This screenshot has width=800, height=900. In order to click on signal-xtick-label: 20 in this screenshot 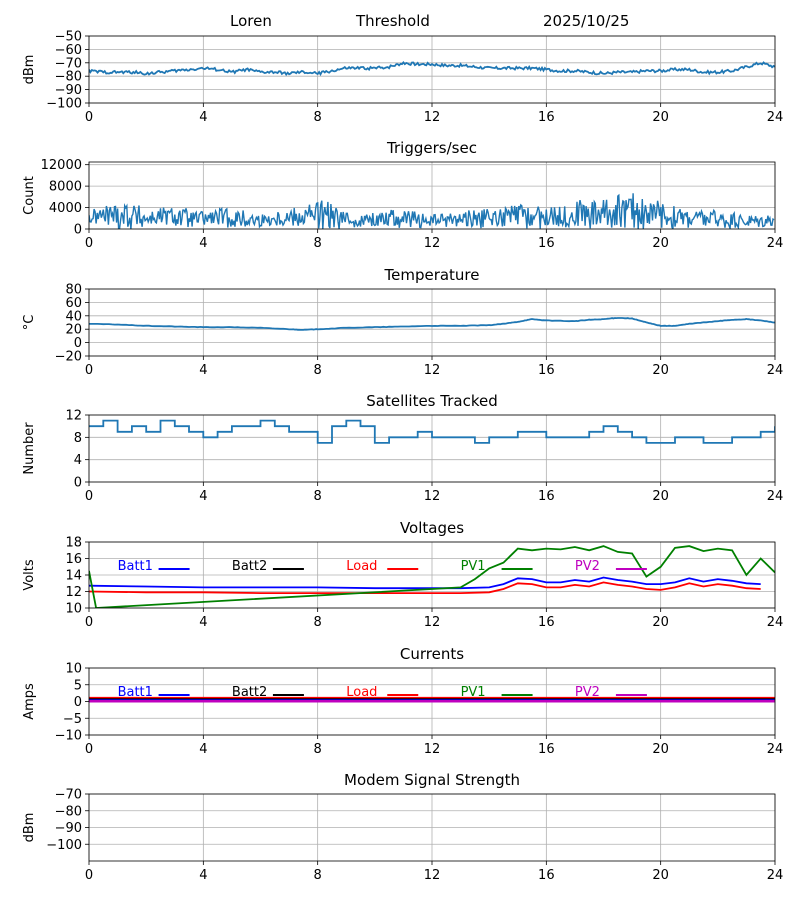, I will do `click(660, 117)`.